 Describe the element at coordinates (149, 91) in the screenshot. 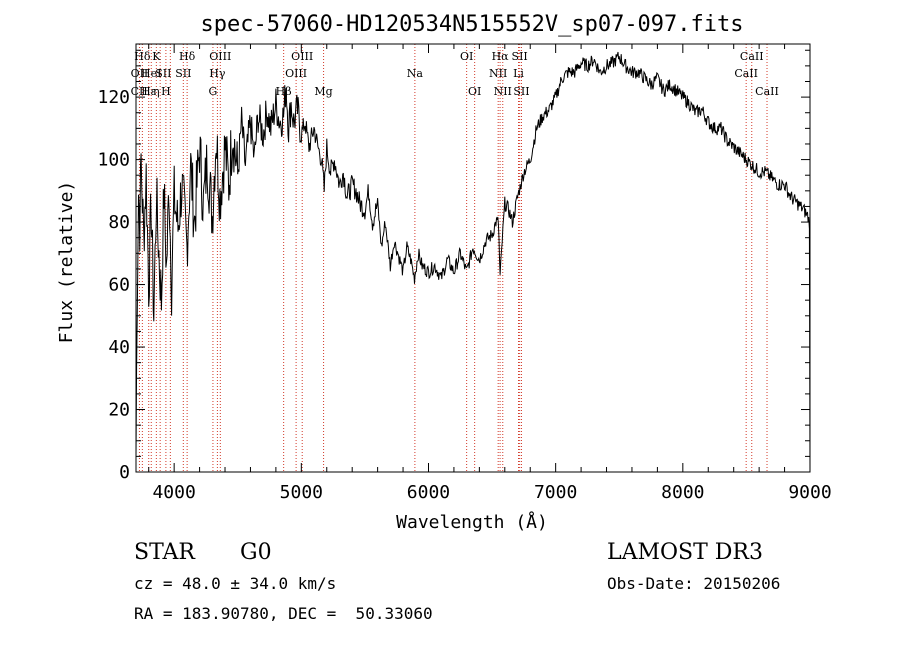

I see `marker-label: Hε` at that location.